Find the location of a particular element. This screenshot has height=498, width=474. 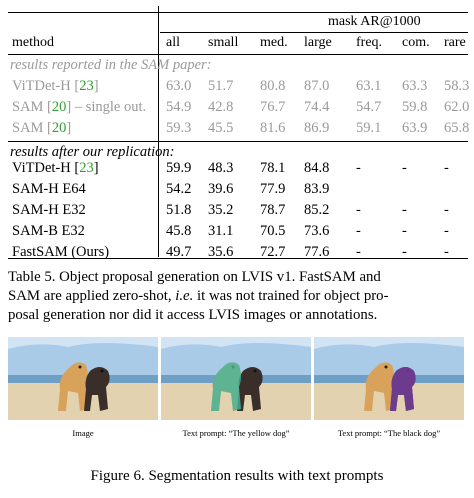

method-cell: SAM-H E32 is located at coordinates (49, 210).